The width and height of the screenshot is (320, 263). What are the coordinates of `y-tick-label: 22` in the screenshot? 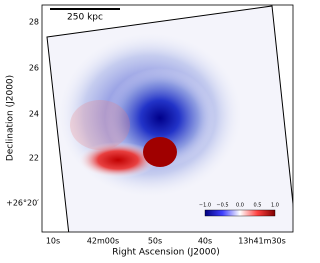 It's located at (34, 158).